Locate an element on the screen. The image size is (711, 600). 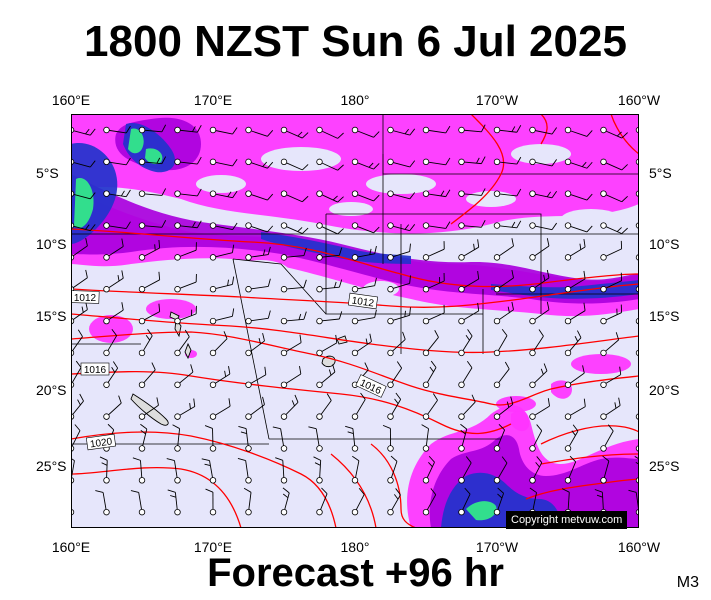
map-title: 1800 NZST Sun 6 Jul 2025 is located at coordinates (355, 41).